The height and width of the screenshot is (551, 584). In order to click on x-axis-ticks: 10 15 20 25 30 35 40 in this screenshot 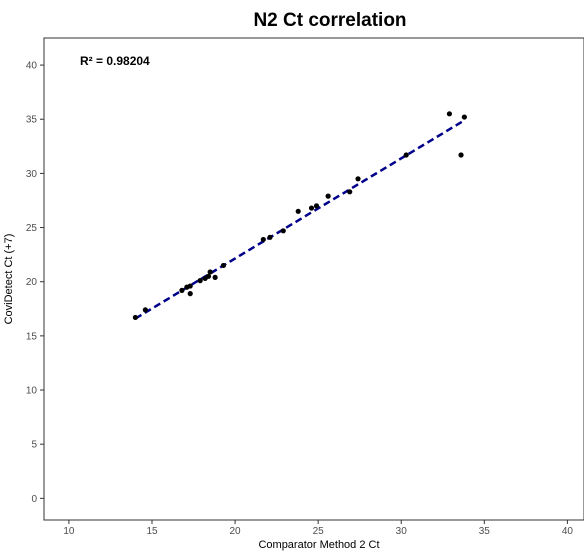, I will do `click(318, 528)`.